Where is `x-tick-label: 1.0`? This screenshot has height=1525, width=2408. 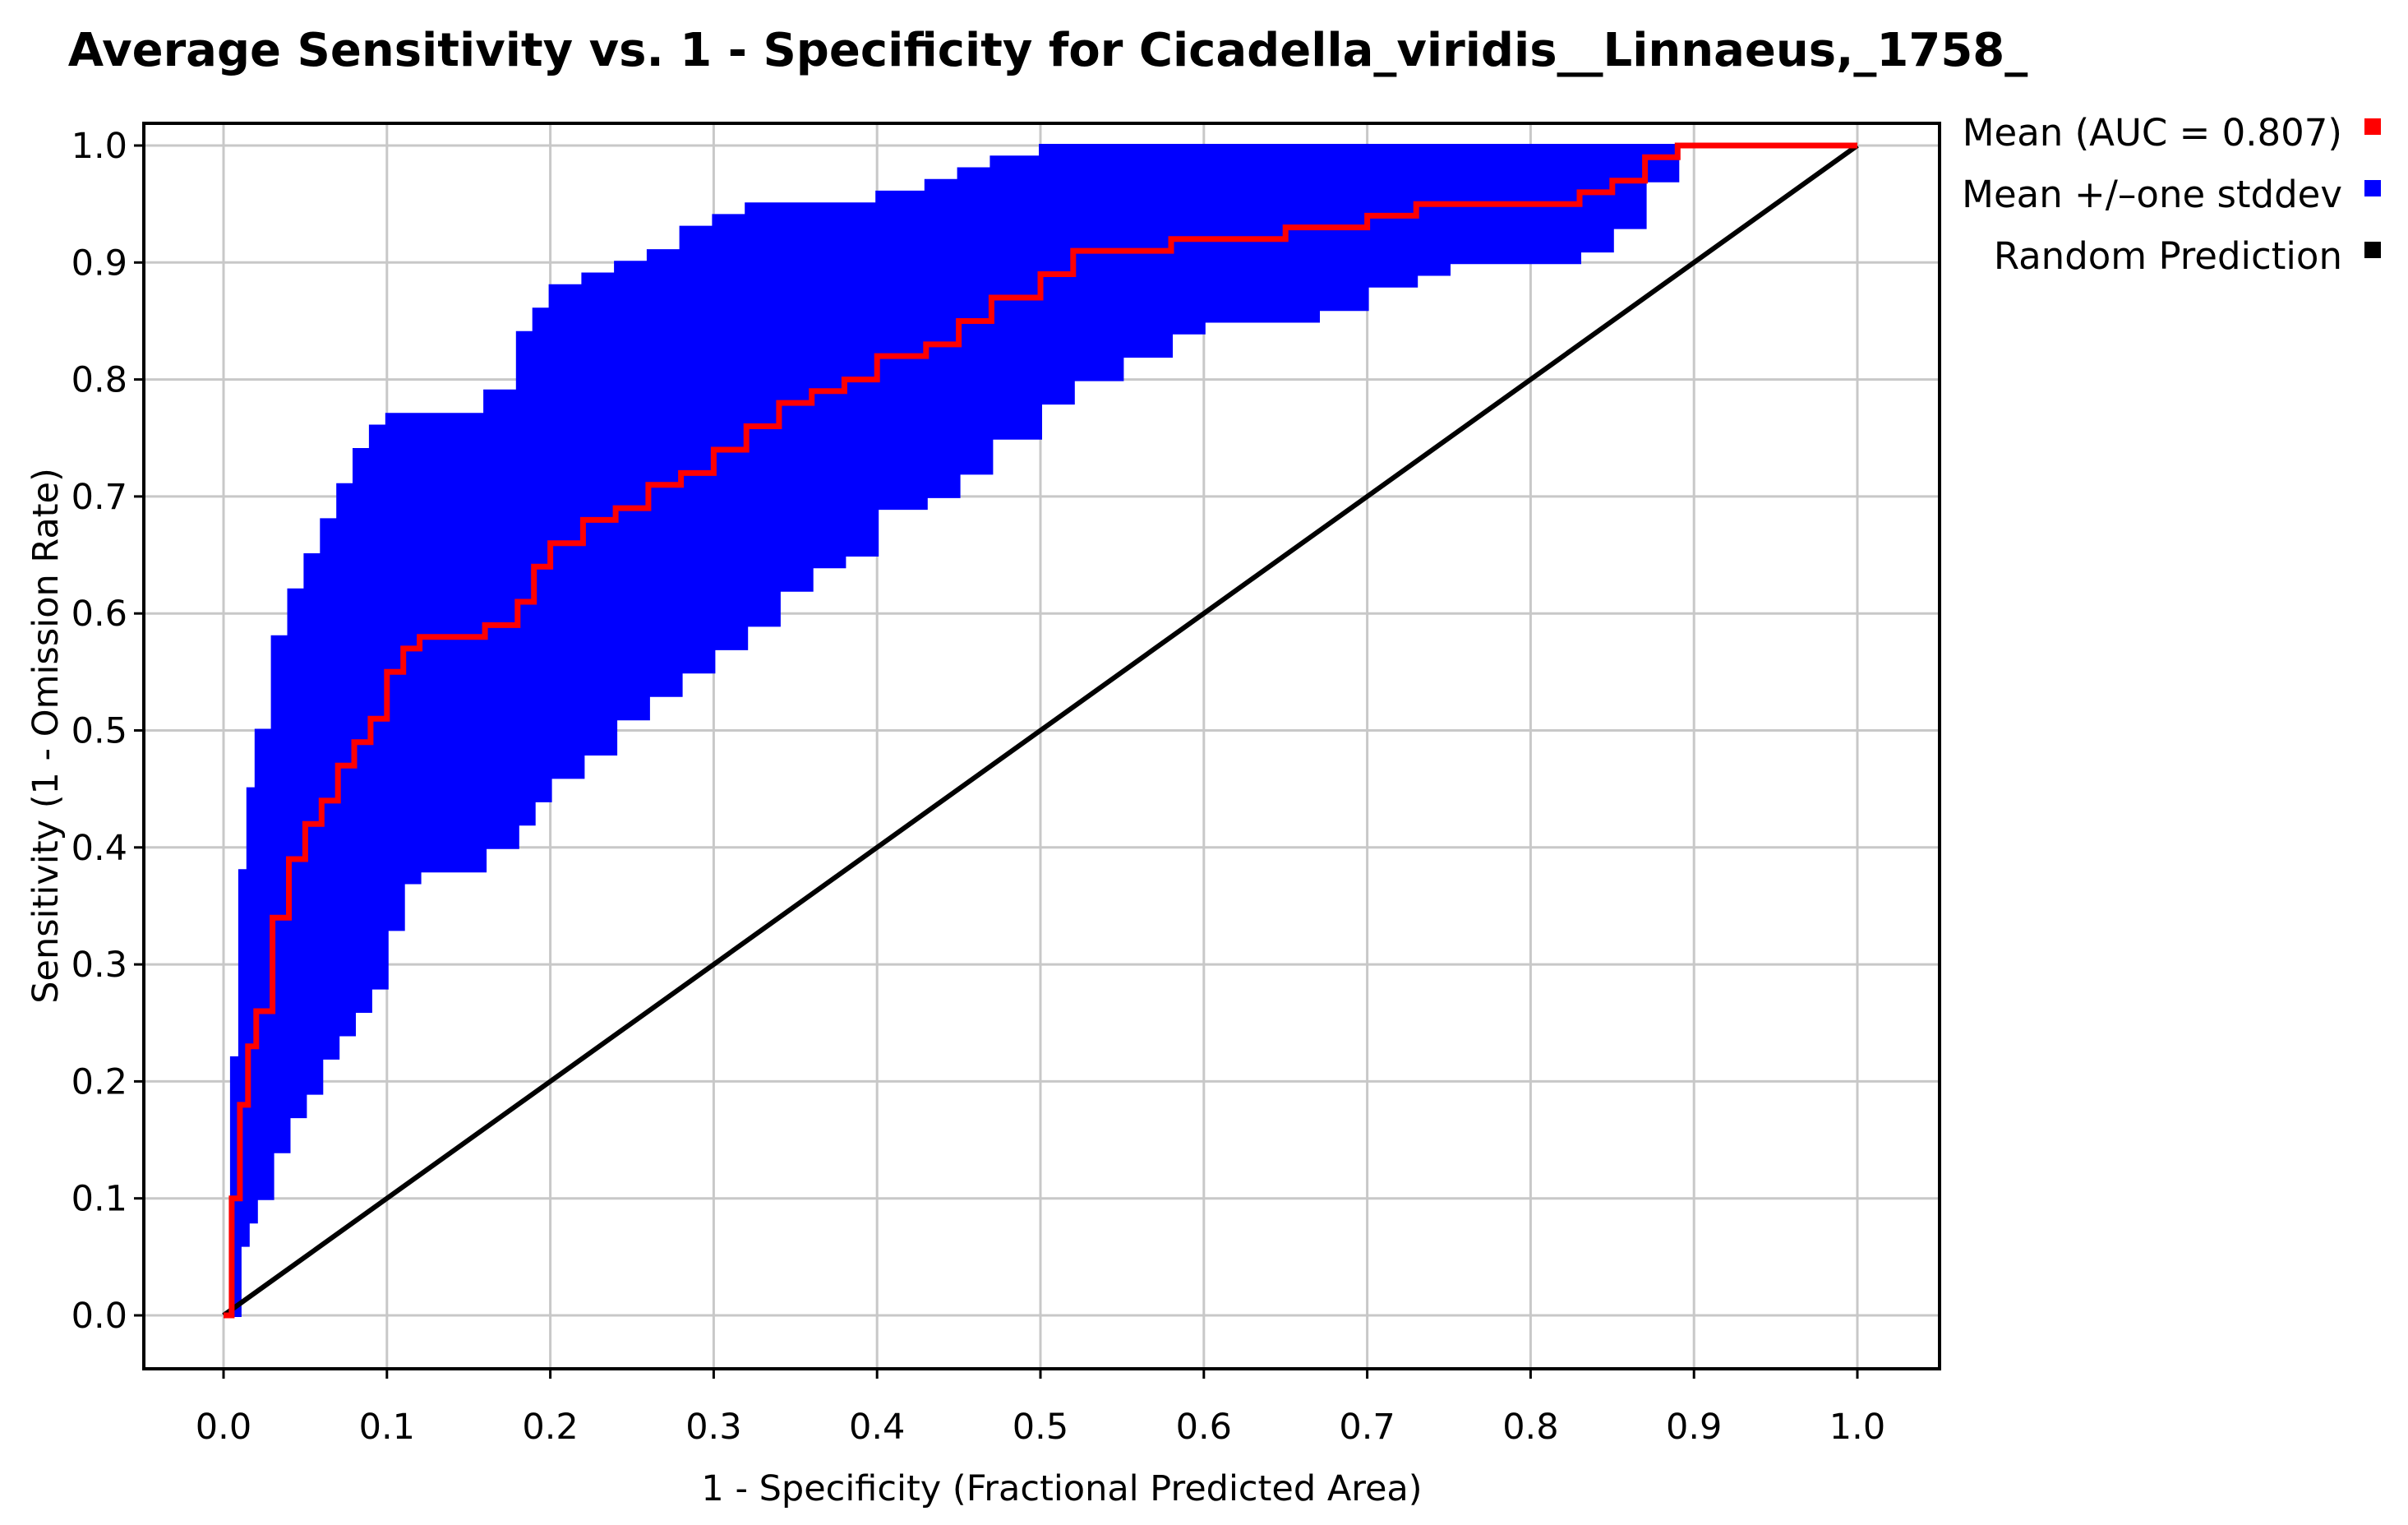
x-tick-label: 1.0 is located at coordinates (1857, 1427).